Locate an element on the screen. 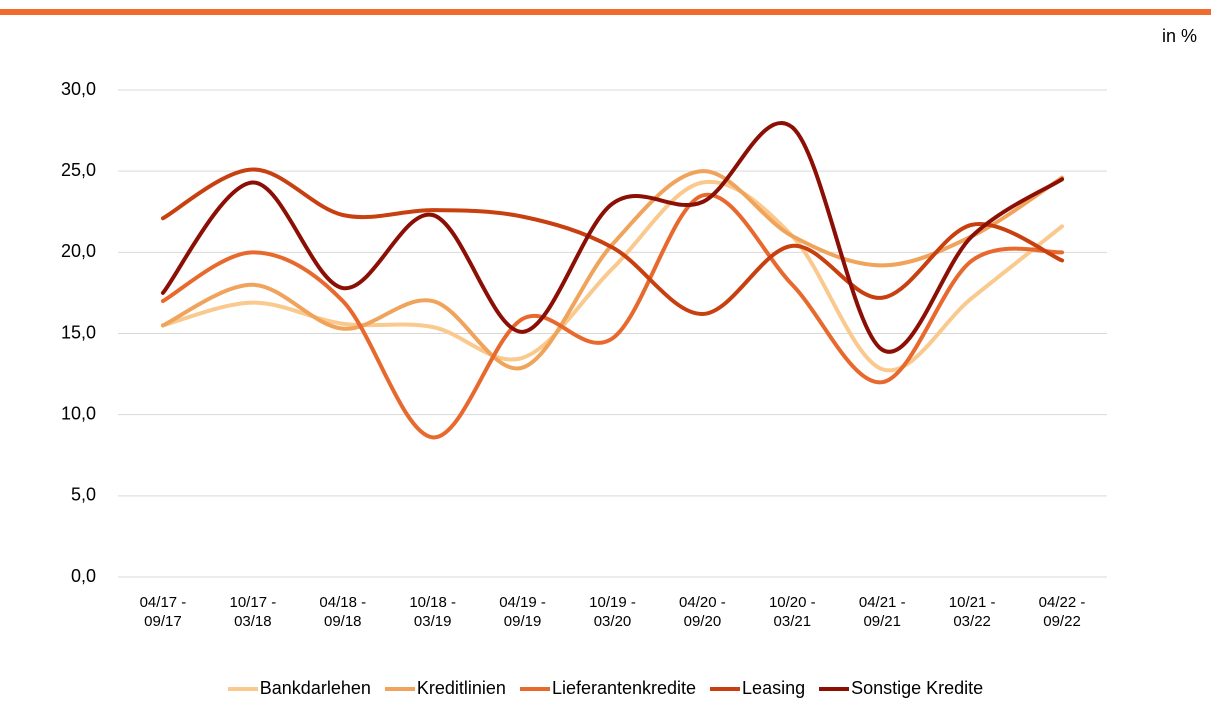  y-tick-label: 0,0 is located at coordinates (83, 576).